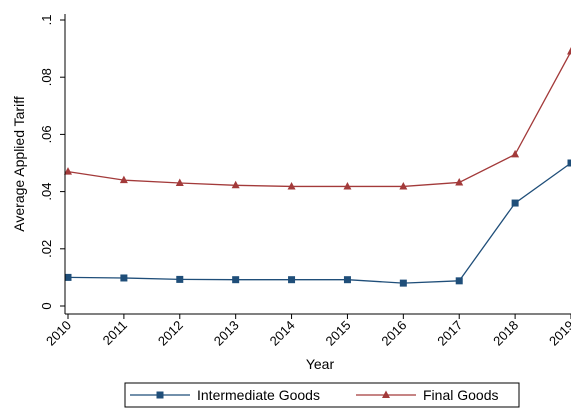 The image size is (571, 413). I want to click on x-tick-label: 2011, so click(115, 333).